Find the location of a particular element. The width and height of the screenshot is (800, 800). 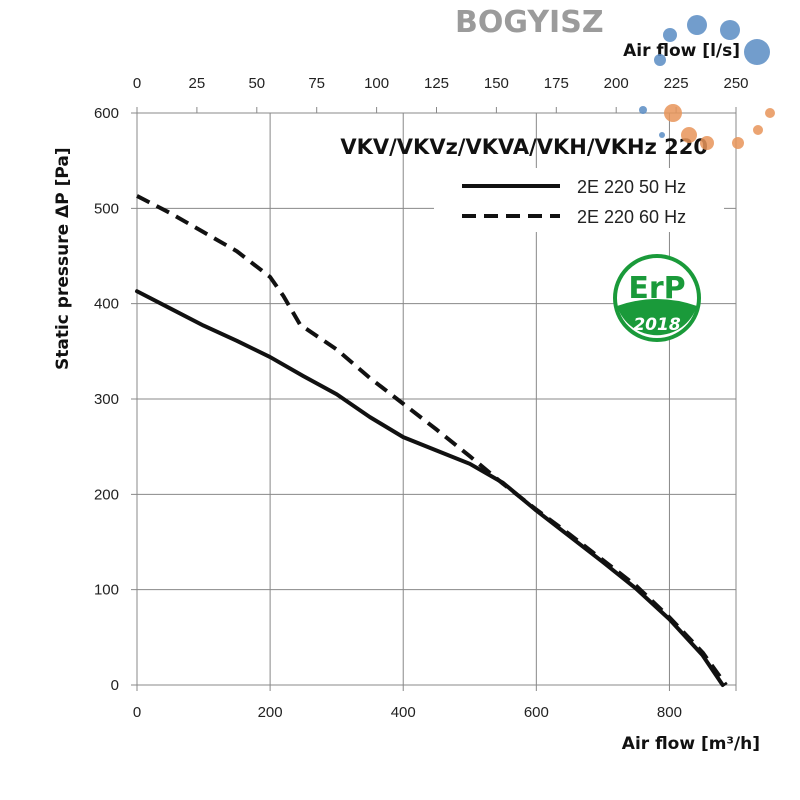

x-top-tick-label: 200 is located at coordinates (616, 83).